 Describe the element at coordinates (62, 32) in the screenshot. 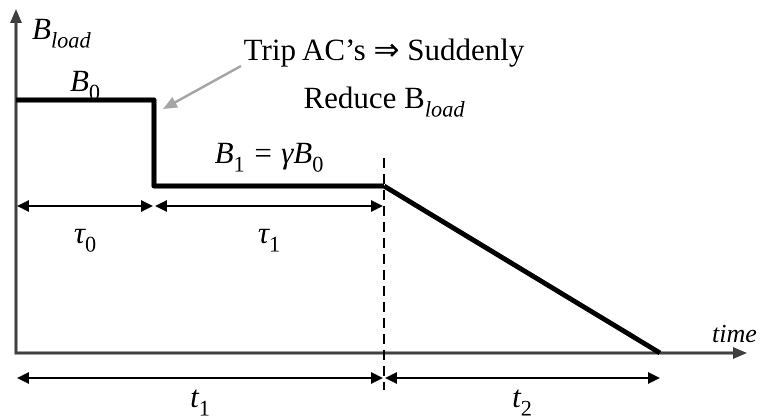

I see `y-axis-title: B$_{load}$` at that location.